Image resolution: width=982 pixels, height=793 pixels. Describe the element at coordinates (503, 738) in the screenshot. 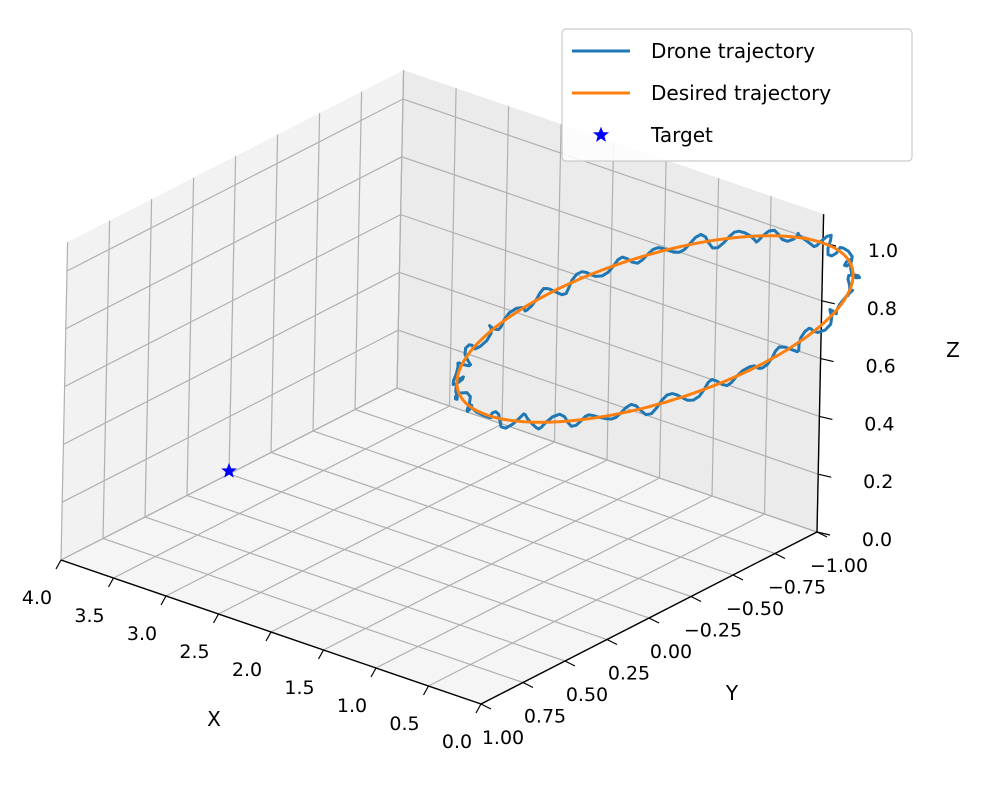

I see `y-tick-label-8: 1.00` at that location.